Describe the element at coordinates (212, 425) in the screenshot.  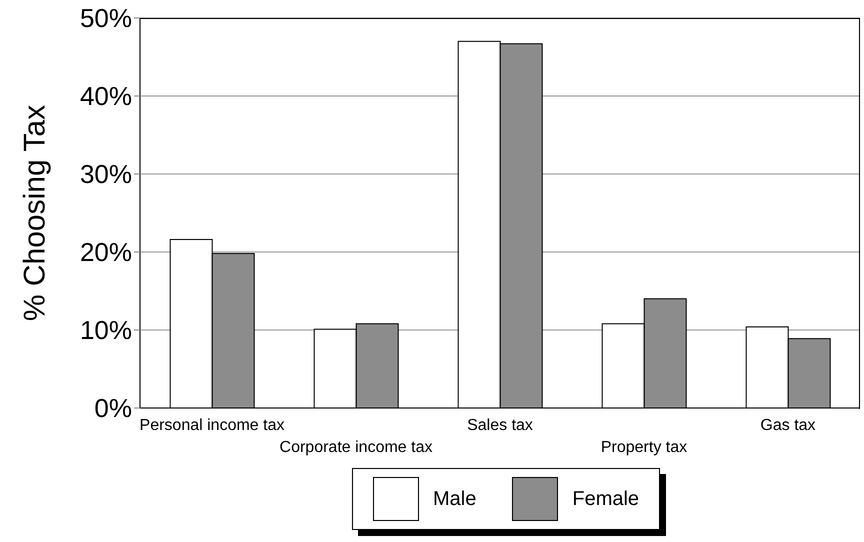
I see `x-tick-label: Personal income tax` at that location.